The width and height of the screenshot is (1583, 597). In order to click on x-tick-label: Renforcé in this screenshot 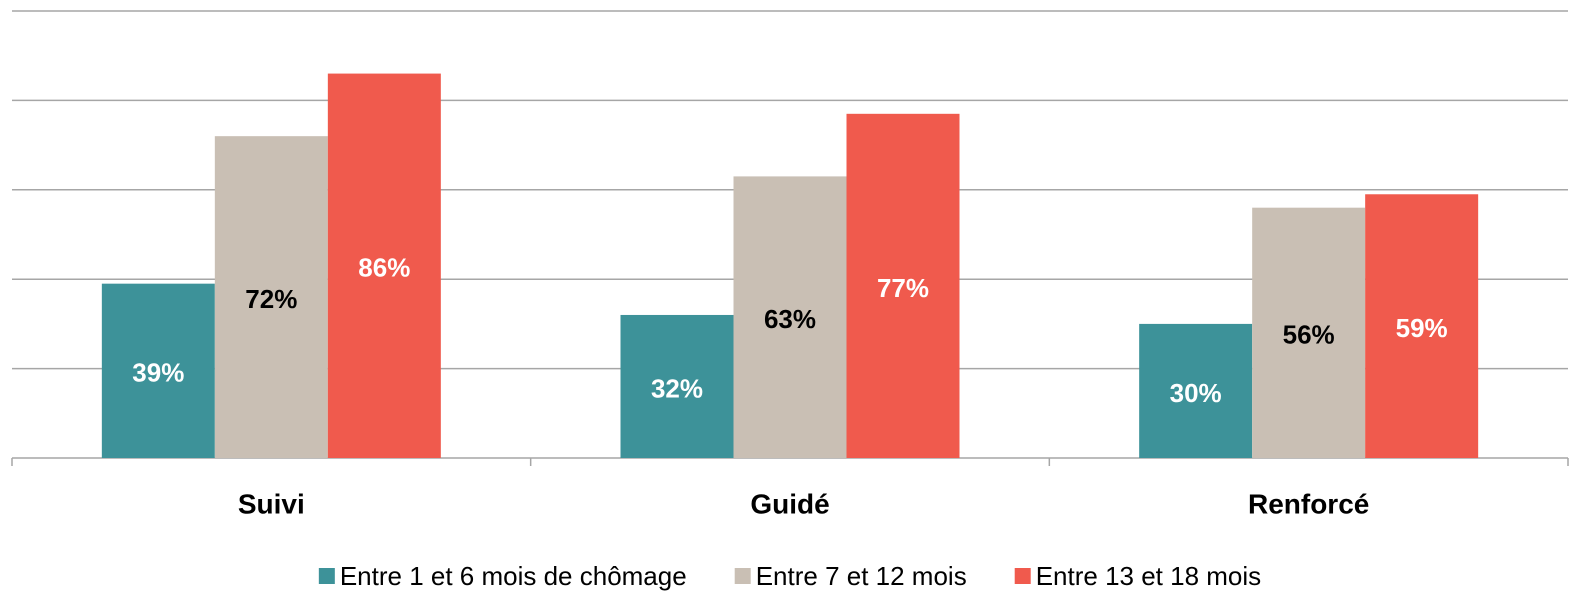, I will do `click(1308, 503)`.